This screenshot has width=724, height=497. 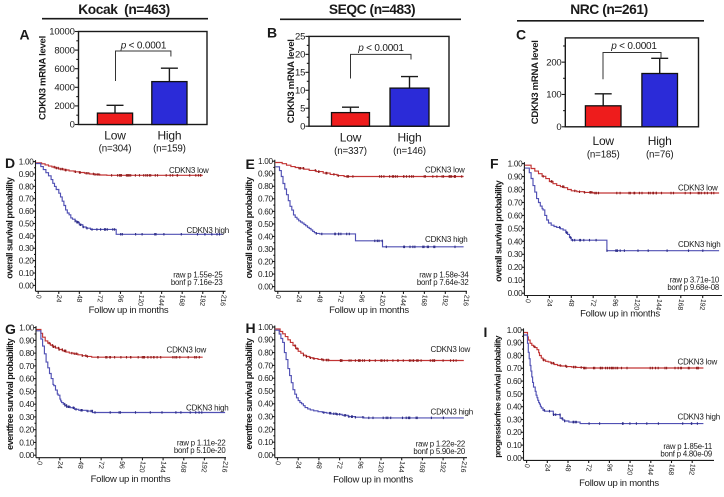 I want to click on svg-text: bonf p 5.10e-20, so click(x=200, y=450).